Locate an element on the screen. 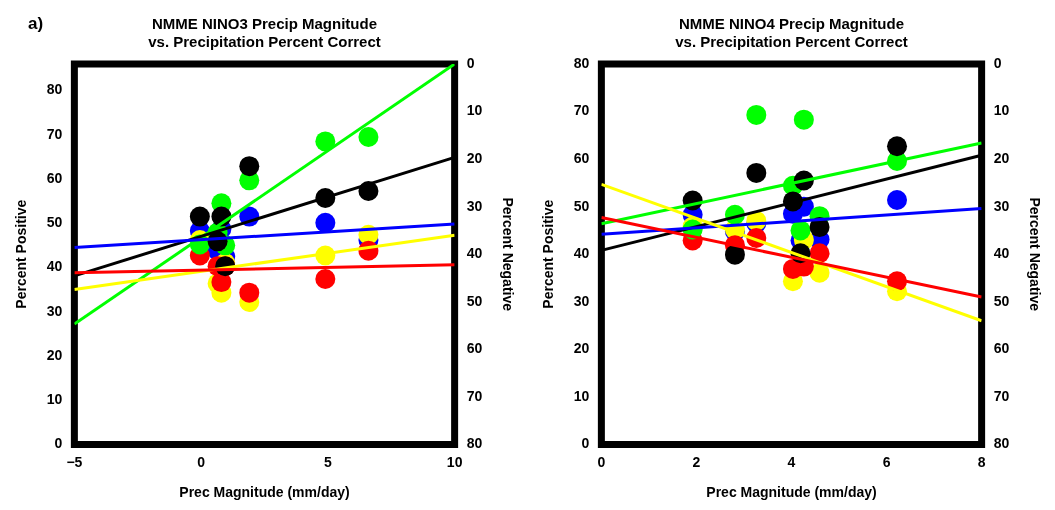  x-tick-label: 10 is located at coordinates (454, 461).